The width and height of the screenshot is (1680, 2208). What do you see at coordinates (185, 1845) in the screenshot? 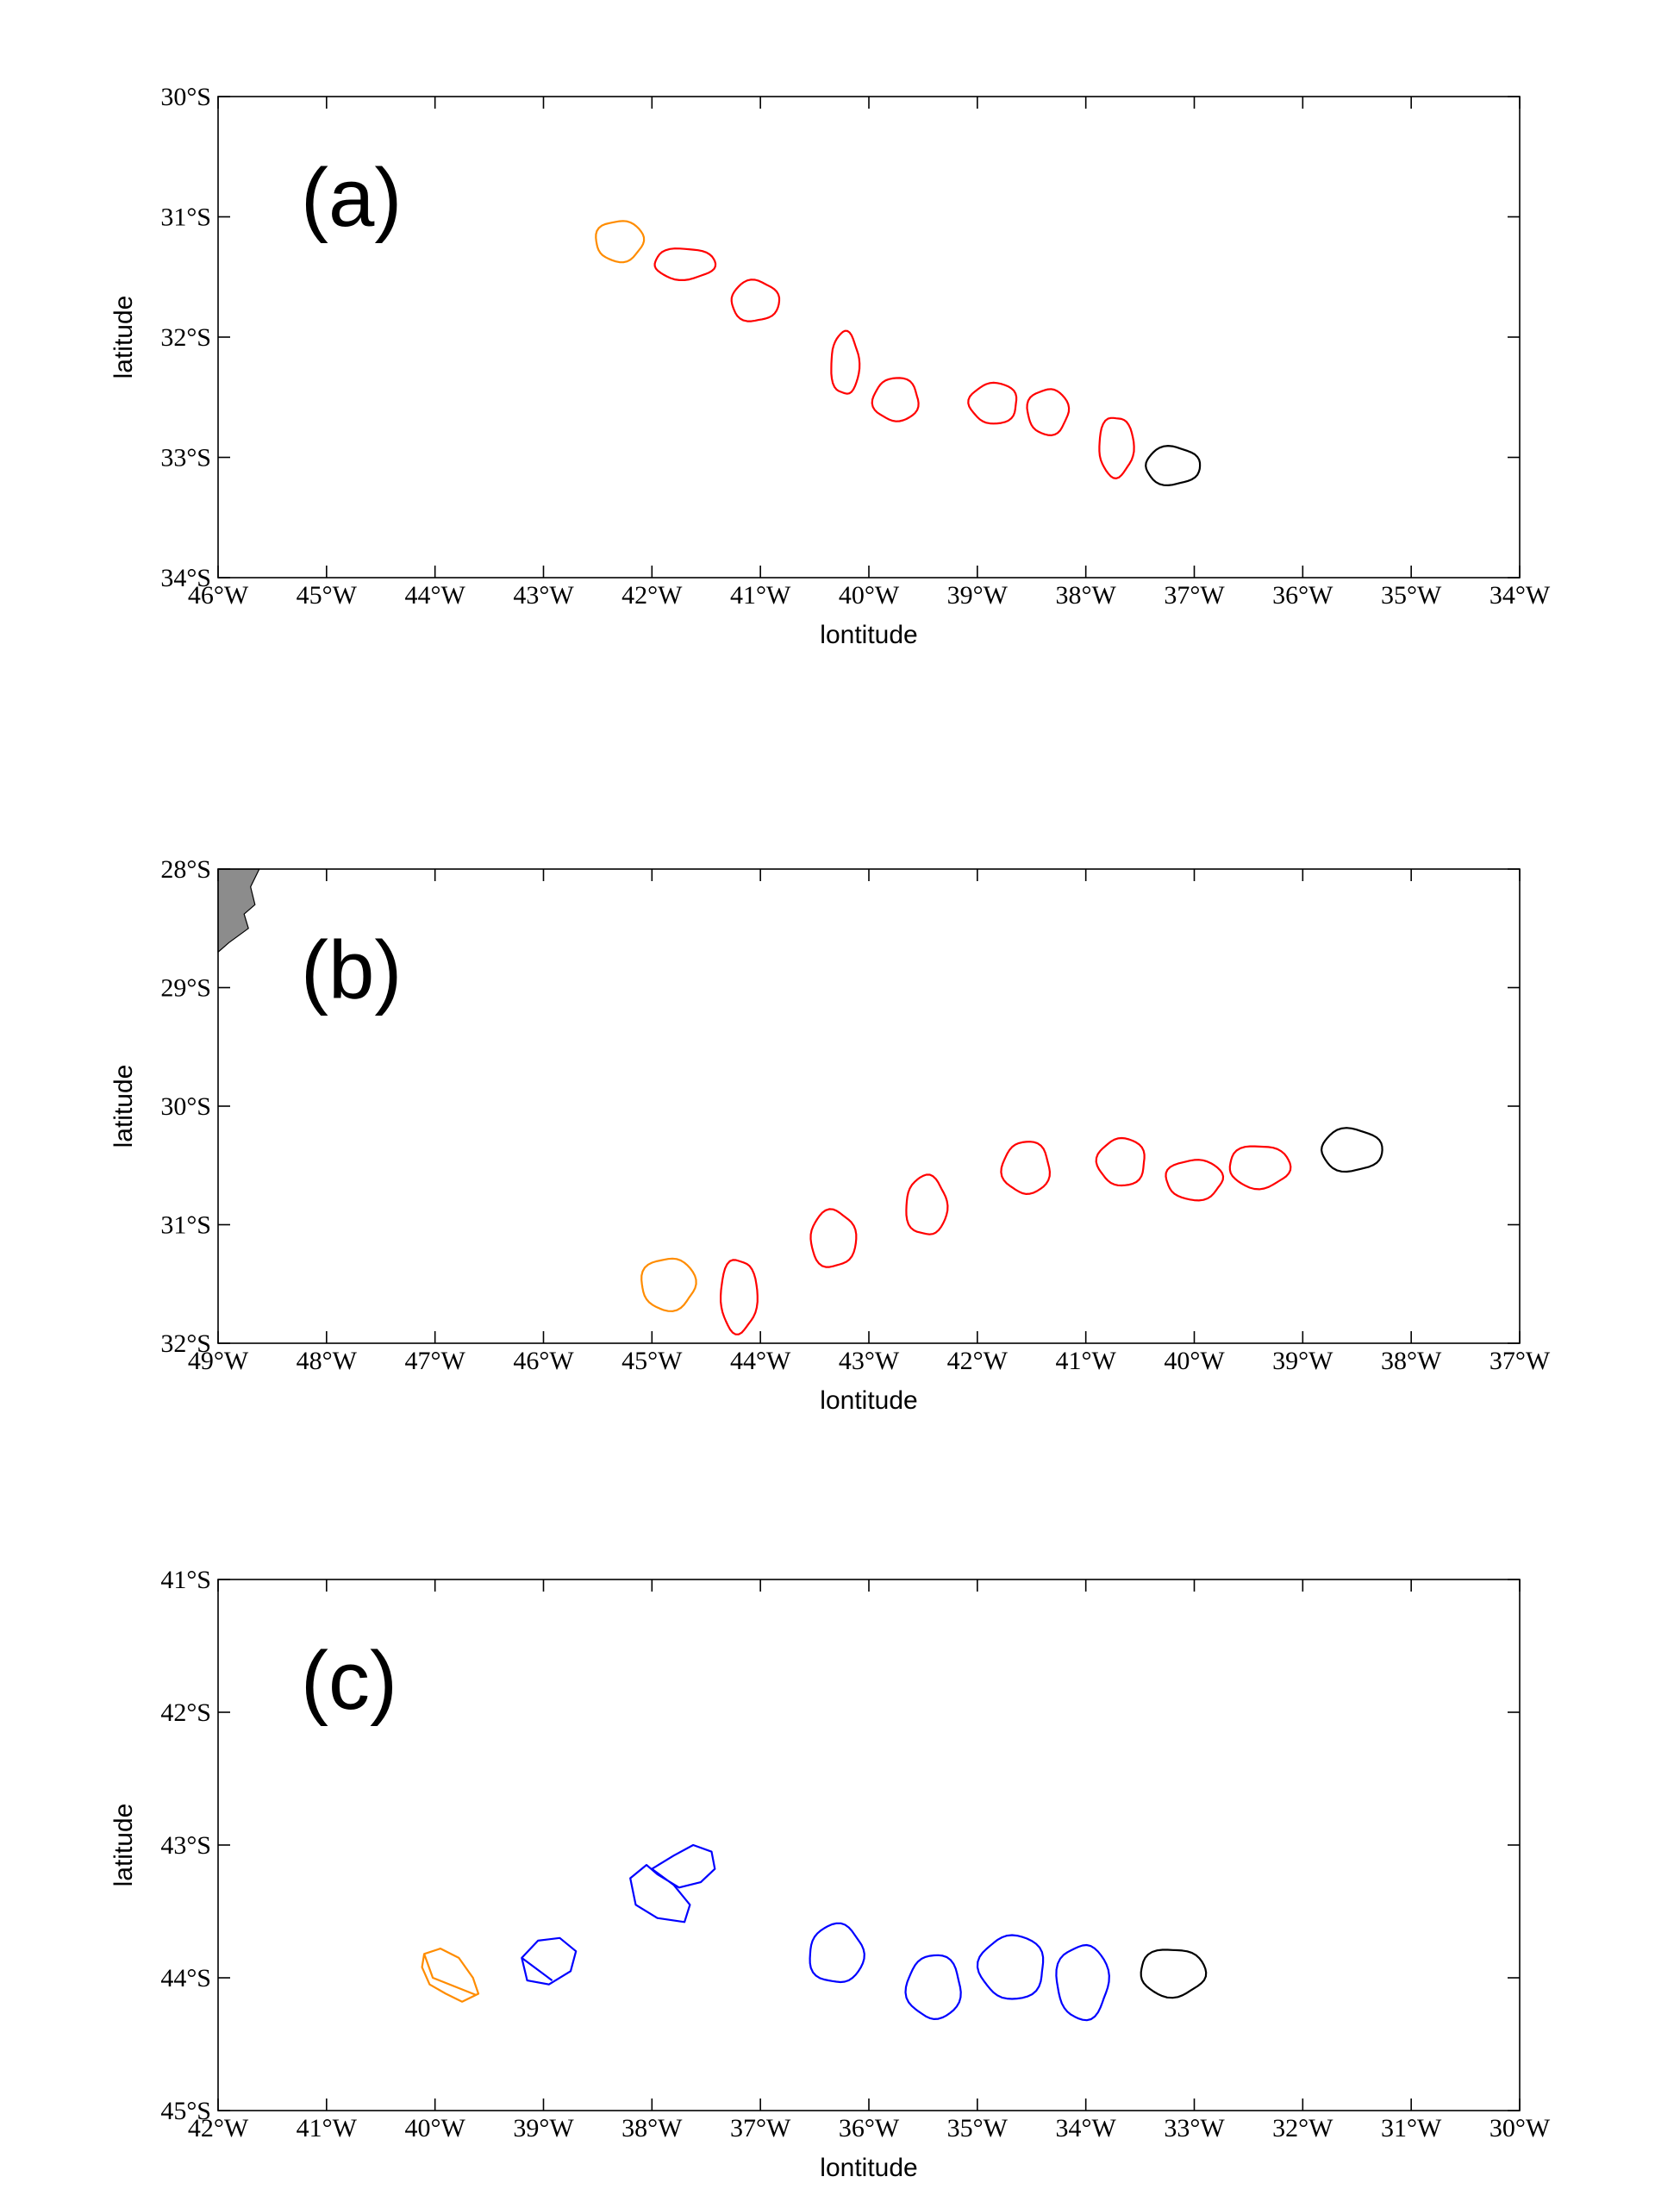
I see `y-tick-label: 43°S` at bounding box center [185, 1845].